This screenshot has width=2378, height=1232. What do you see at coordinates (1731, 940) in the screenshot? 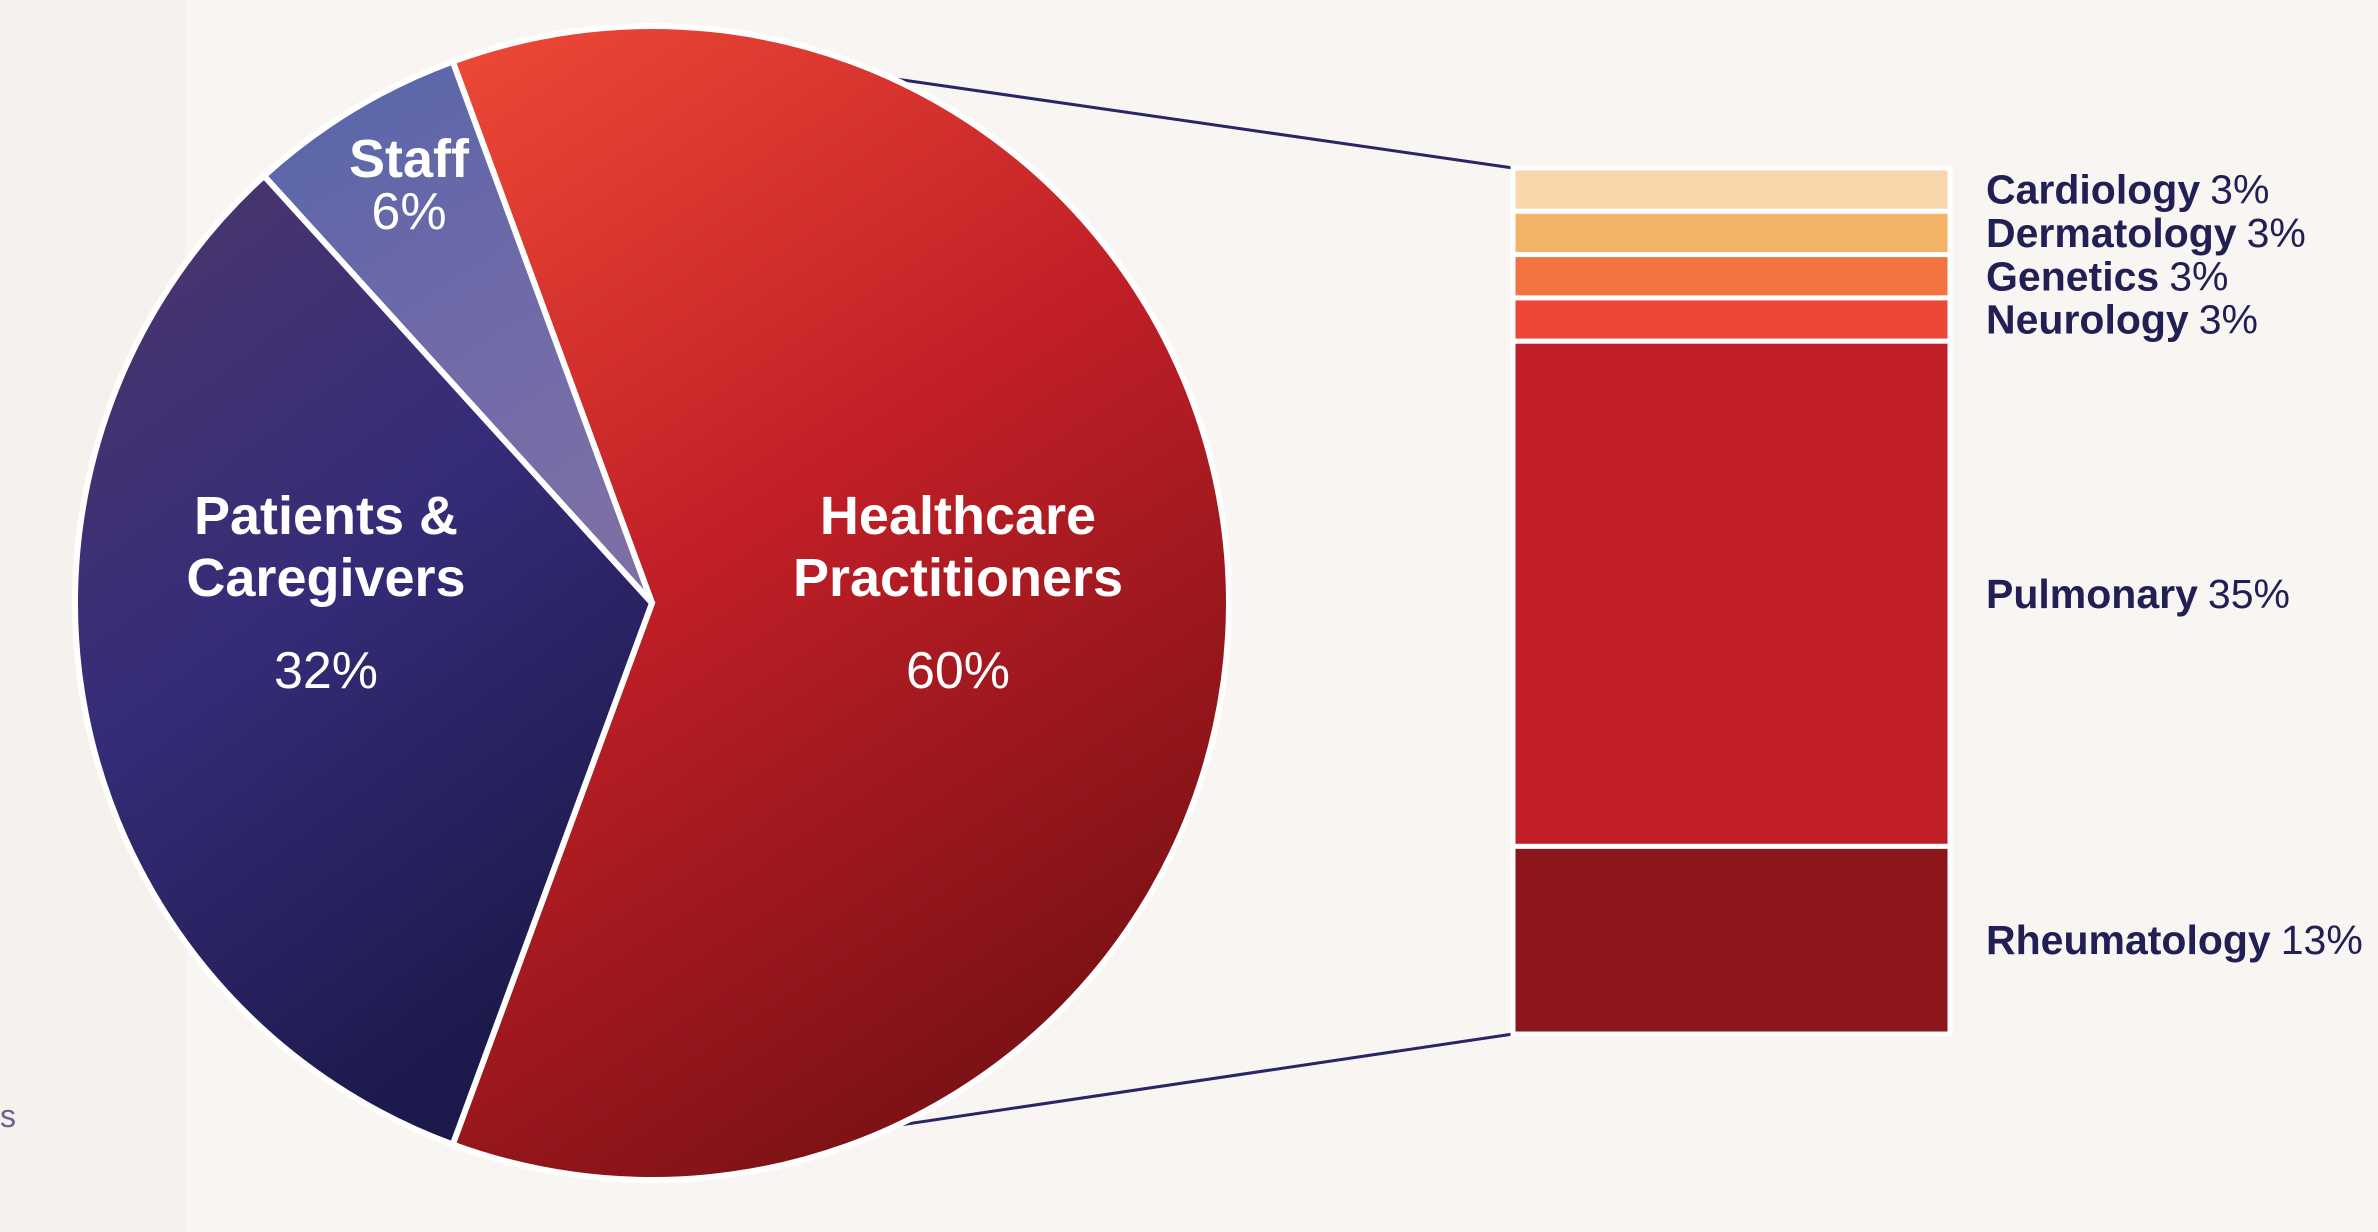
I see `bar-segment-rheumatology` at bounding box center [1731, 940].